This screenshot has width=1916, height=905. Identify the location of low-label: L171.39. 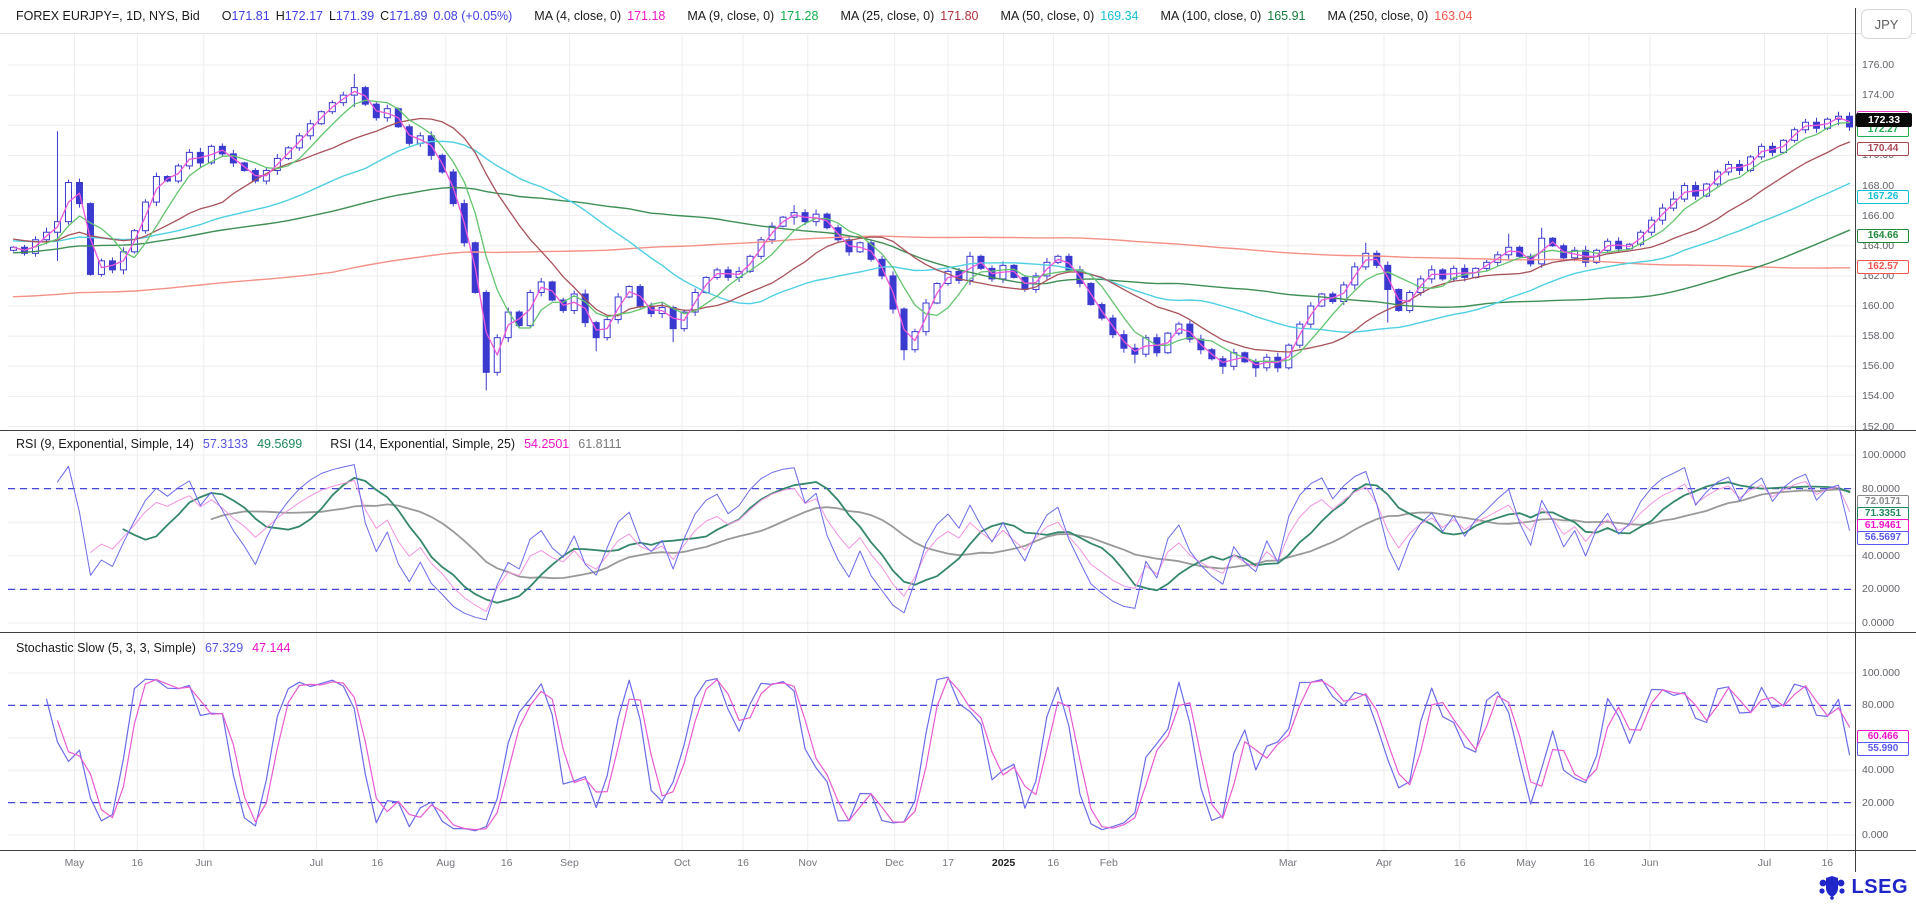
(351, 16).